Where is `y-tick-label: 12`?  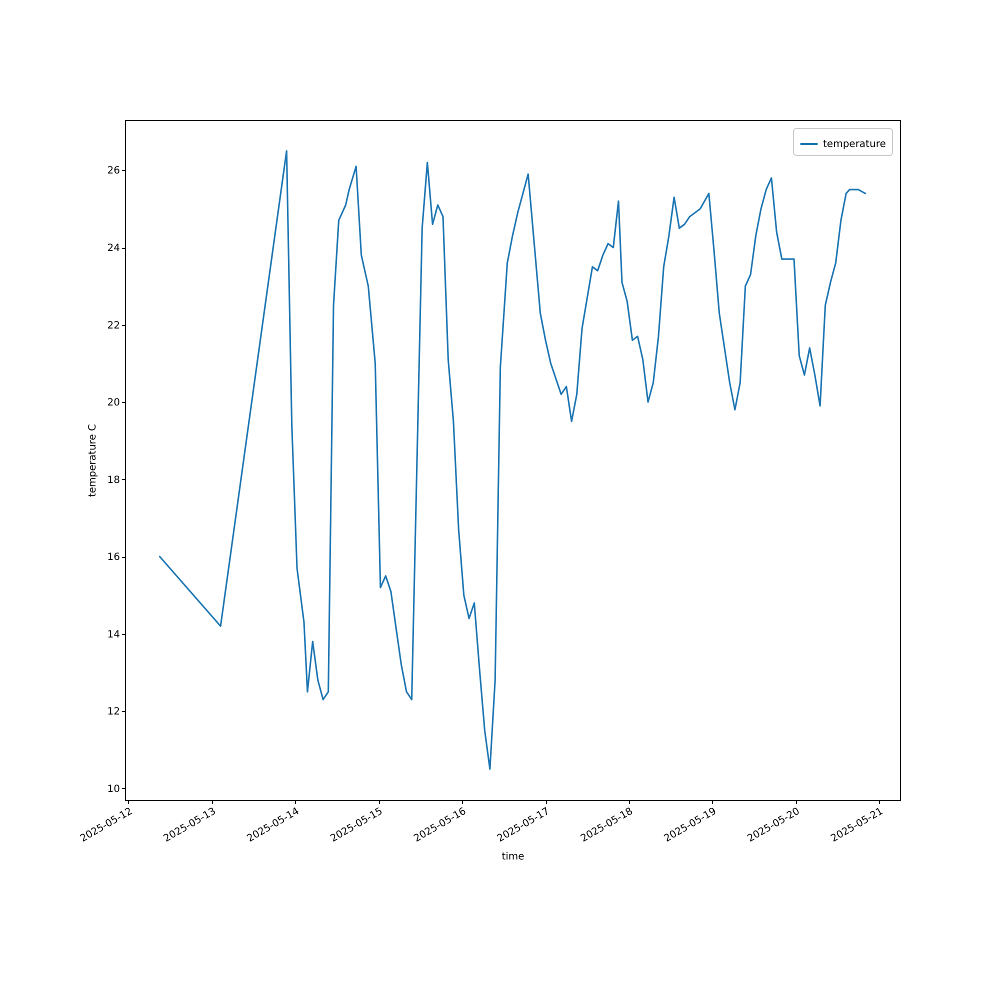 y-tick-label: 12 is located at coordinates (113, 712).